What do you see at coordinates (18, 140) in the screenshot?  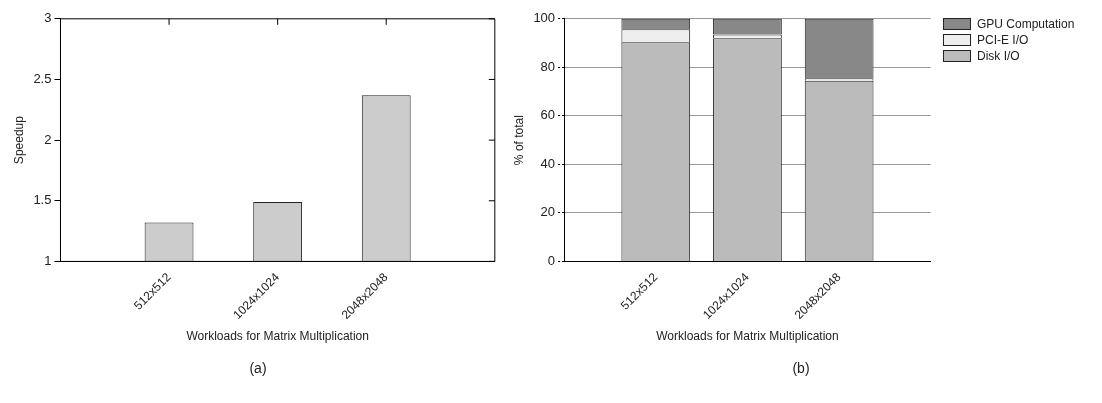 I see `y-axis-title: Speedup` at bounding box center [18, 140].